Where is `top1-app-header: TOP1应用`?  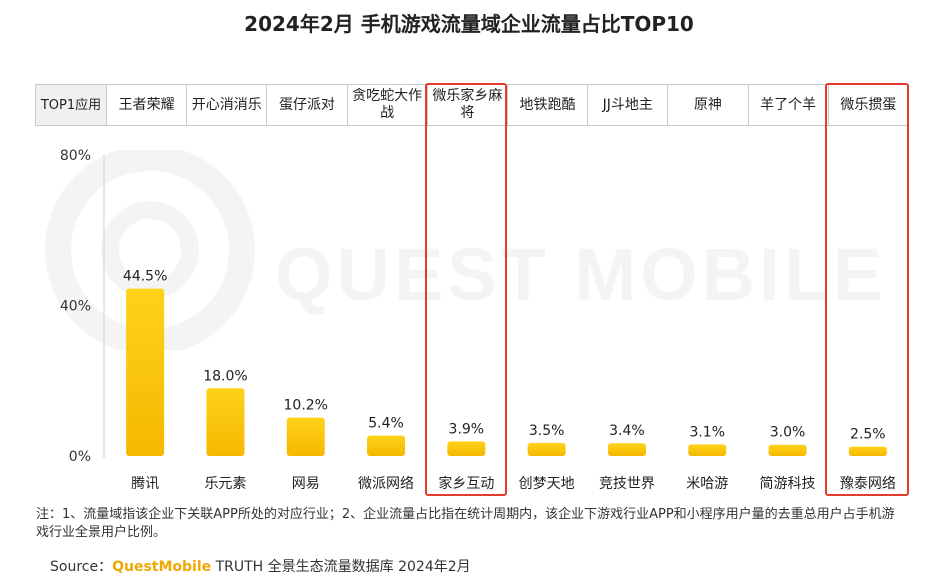 top1-app-header: TOP1应用 is located at coordinates (71, 105).